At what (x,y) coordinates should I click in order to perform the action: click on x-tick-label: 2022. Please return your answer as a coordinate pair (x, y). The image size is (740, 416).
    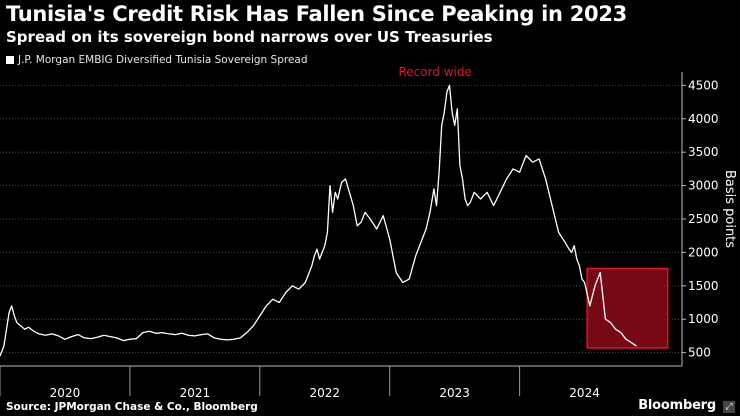
    Looking at the image, I should click on (324, 393).